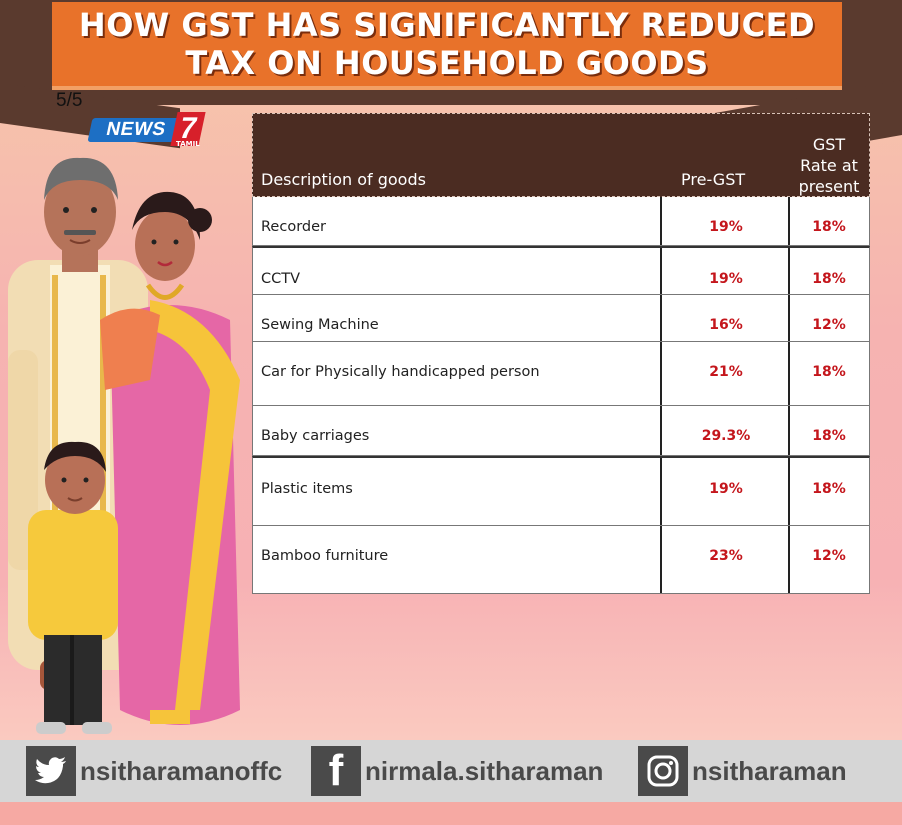 Image resolution: width=902 pixels, height=825 pixels. I want to click on table-row: Bamboo furniture 23% 12%, so click(561, 560).